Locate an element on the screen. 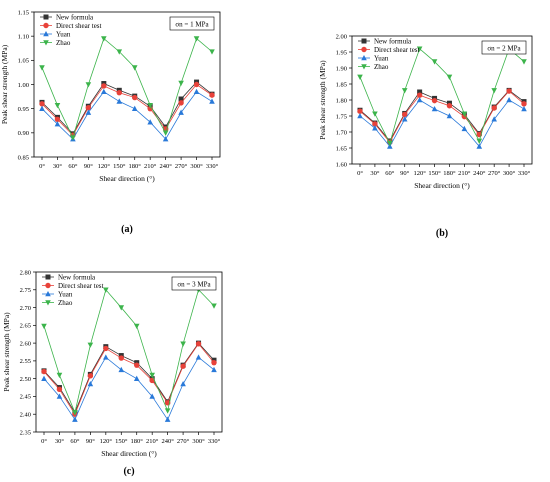  y-tick-label: 0.95 is located at coordinates (23, 109).